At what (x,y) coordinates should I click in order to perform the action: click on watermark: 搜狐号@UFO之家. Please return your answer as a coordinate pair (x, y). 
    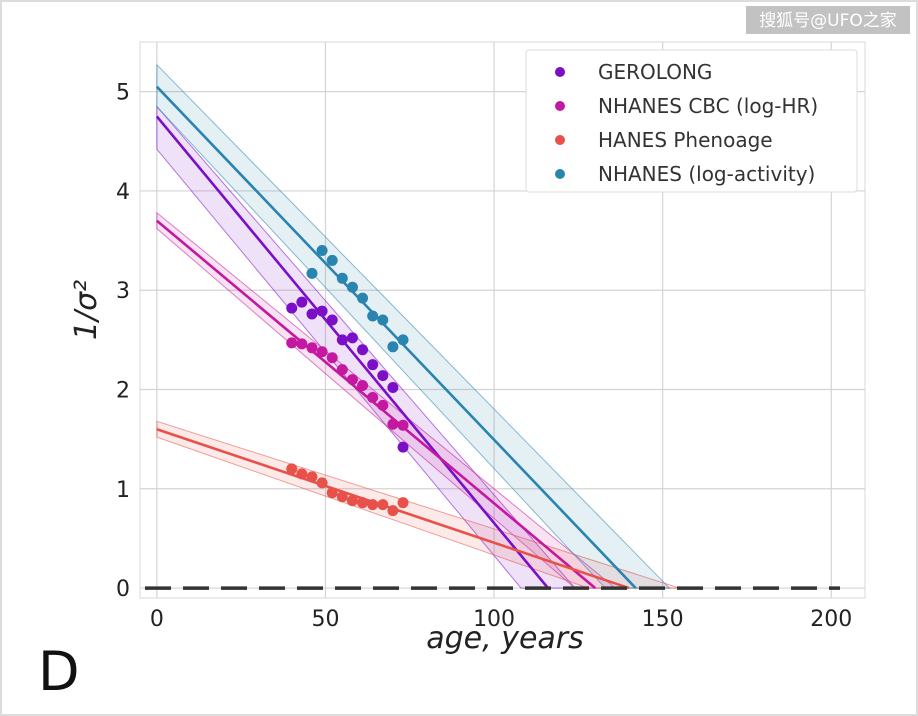
    Looking at the image, I should click on (828, 20).